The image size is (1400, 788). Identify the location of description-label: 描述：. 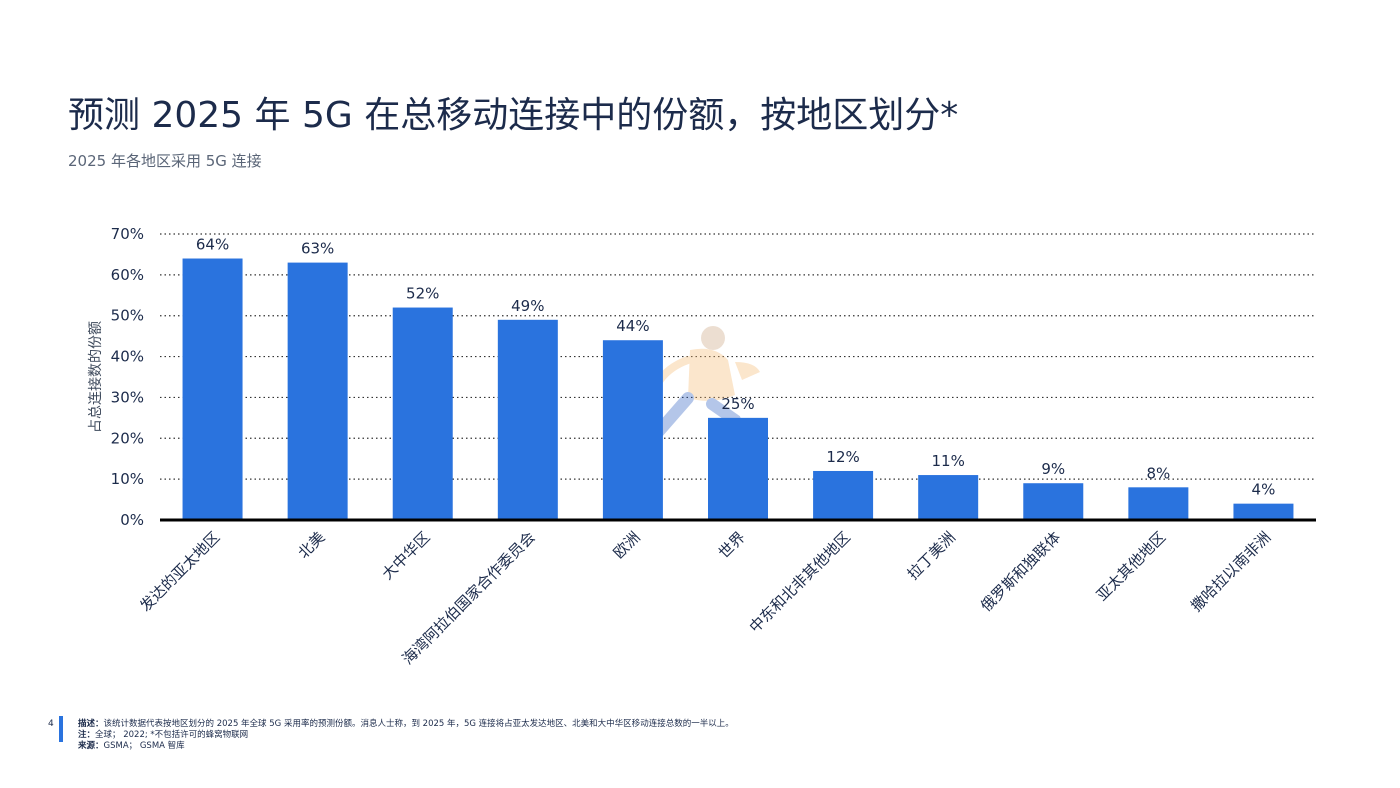
(91, 724).